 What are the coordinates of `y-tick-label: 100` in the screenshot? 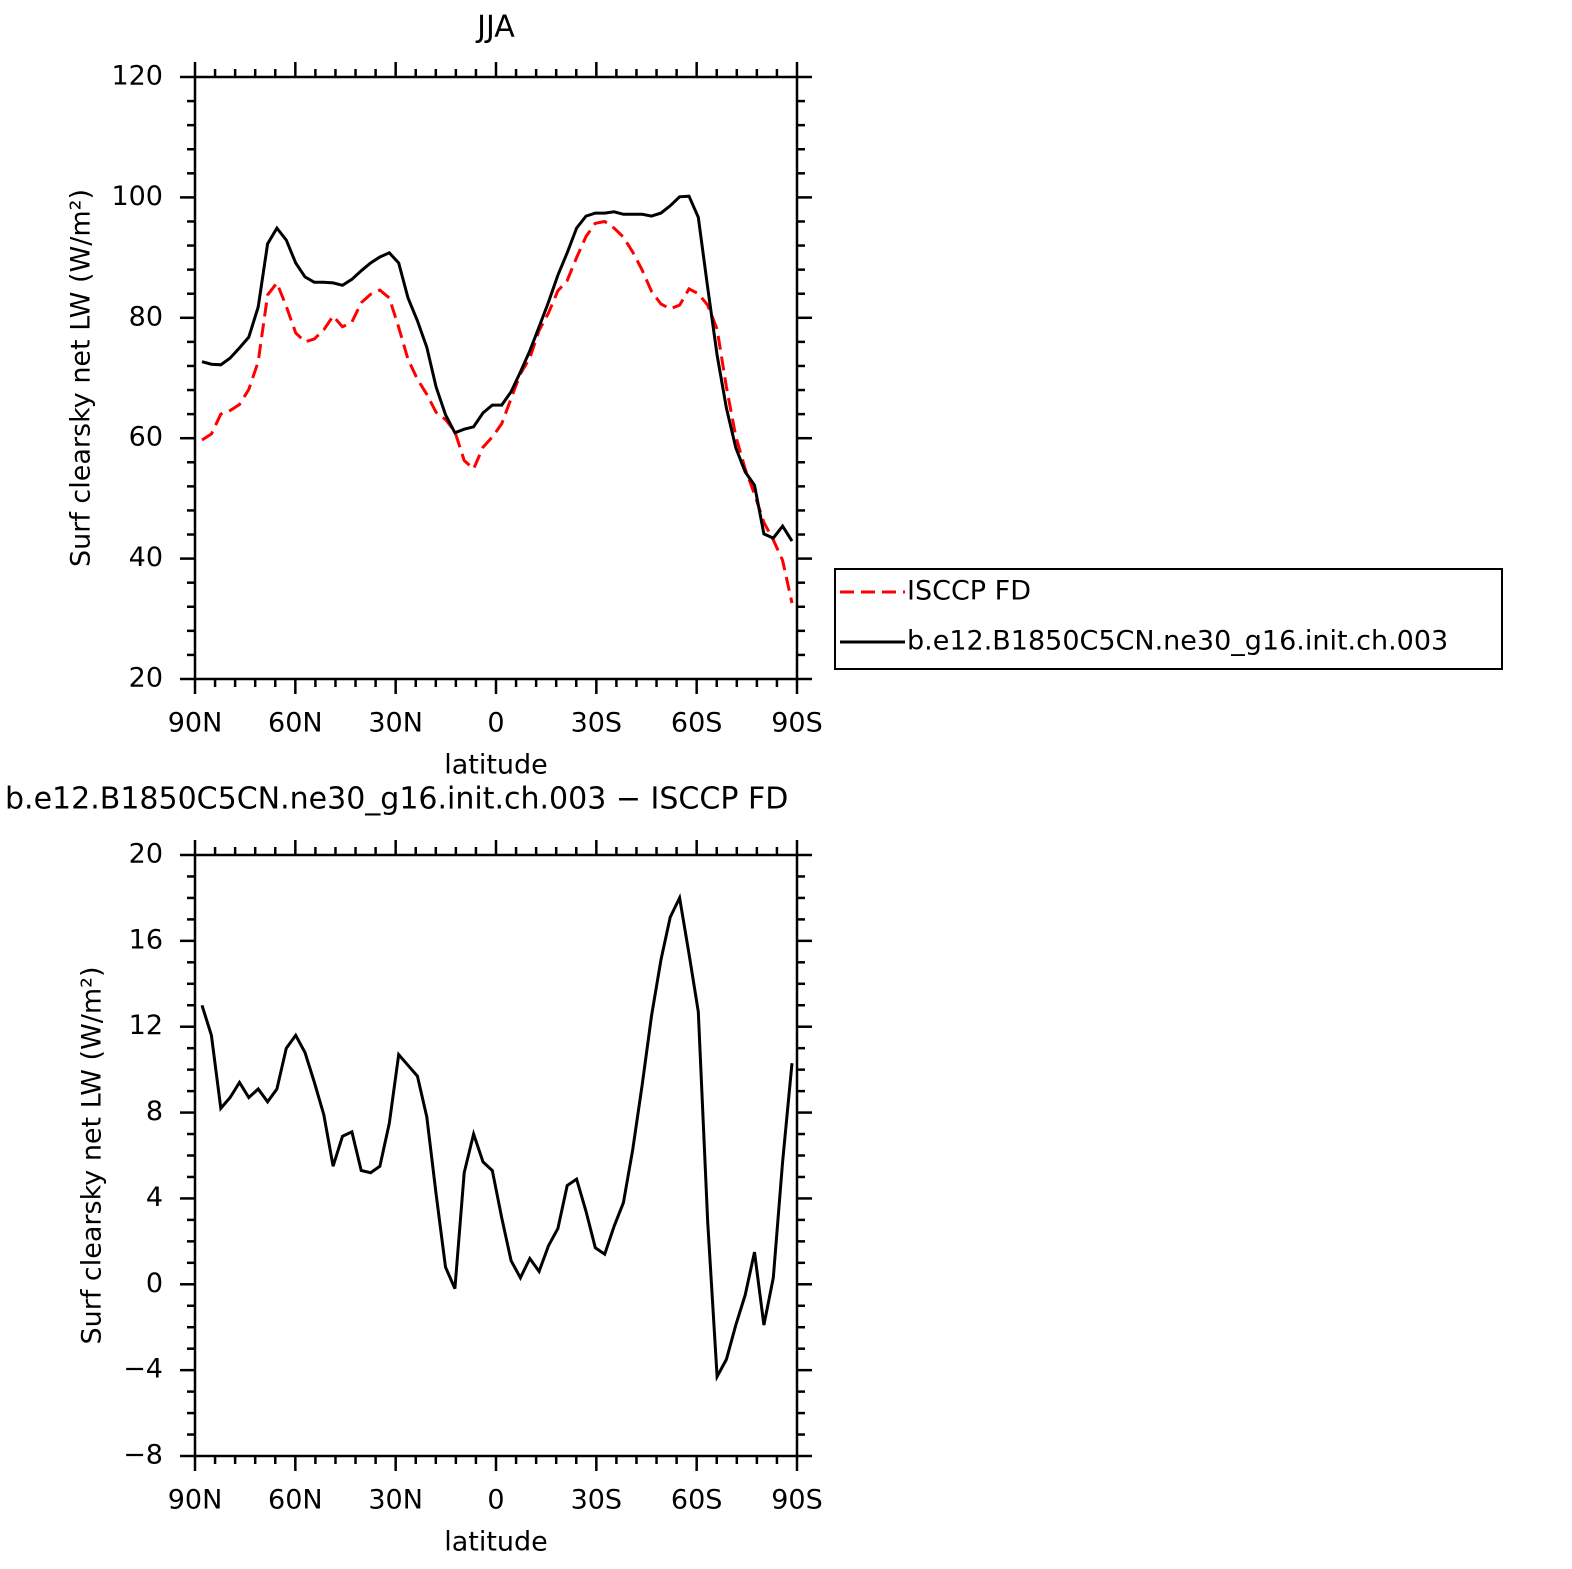 It's located at (137, 196).